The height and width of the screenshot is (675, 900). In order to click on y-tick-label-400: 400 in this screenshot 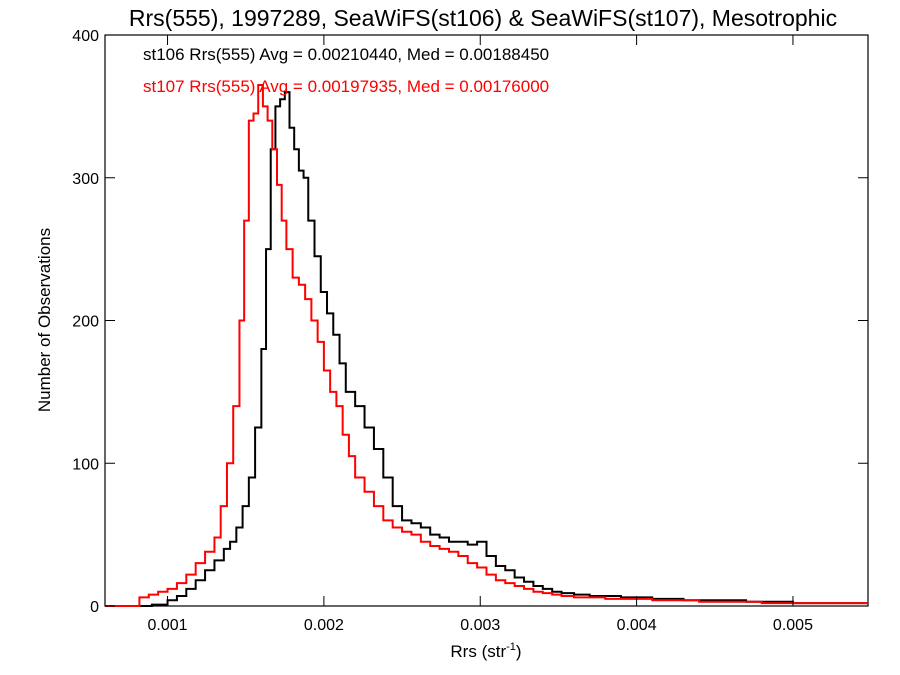, I will do `click(85, 36)`.